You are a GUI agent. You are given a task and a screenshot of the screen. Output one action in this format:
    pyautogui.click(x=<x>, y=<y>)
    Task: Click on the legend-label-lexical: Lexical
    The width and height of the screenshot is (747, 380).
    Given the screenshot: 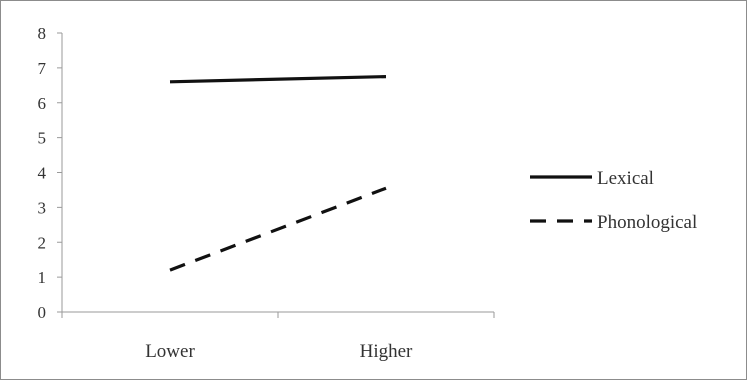 What is the action you would take?
    pyautogui.click(x=625, y=178)
    